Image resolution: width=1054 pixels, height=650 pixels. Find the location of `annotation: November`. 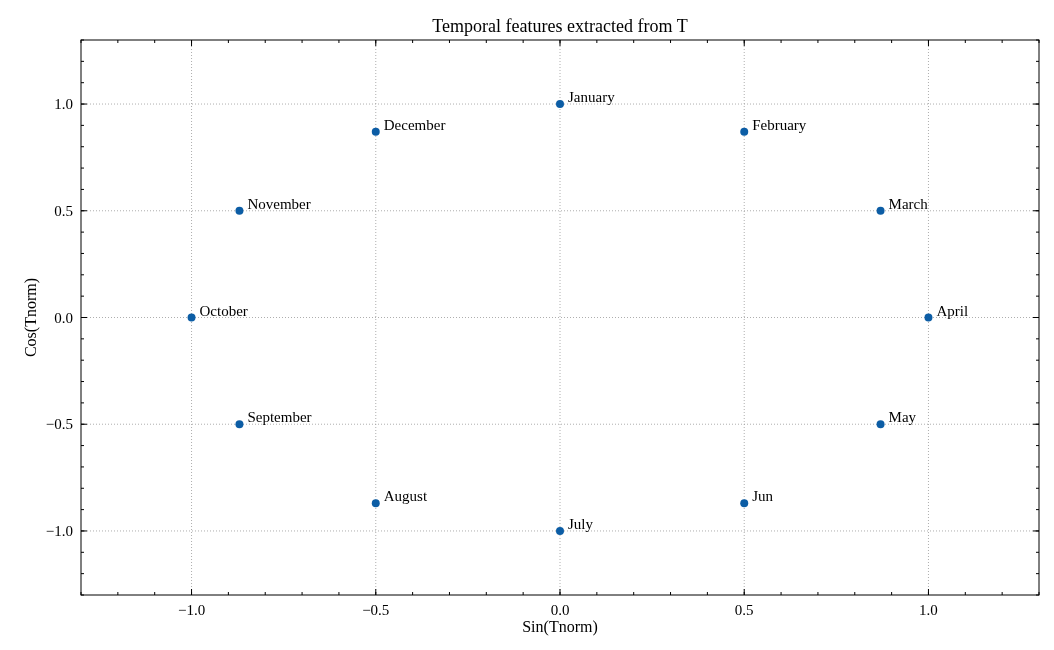

annotation: November is located at coordinates (279, 203).